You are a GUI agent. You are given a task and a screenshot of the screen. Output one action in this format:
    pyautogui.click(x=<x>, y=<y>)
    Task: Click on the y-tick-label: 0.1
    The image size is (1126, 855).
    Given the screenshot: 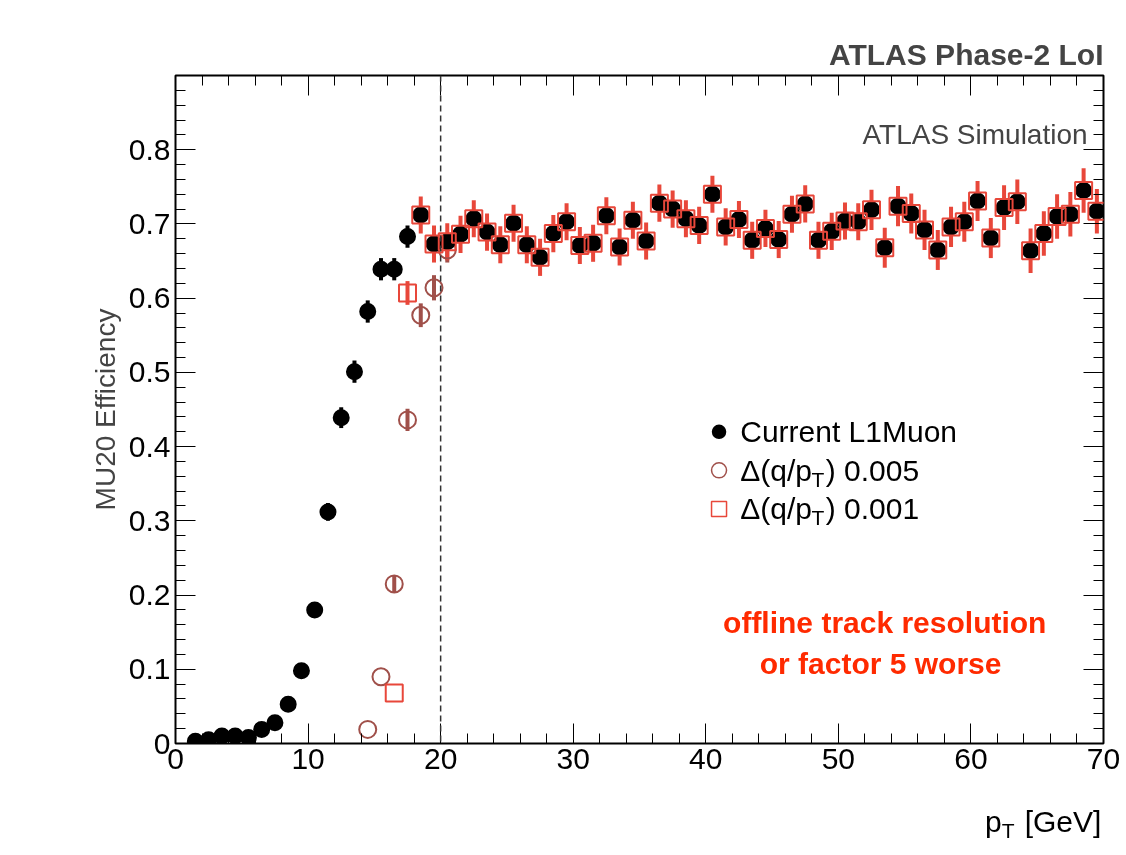 What is the action you would take?
    pyautogui.click(x=149, y=669)
    